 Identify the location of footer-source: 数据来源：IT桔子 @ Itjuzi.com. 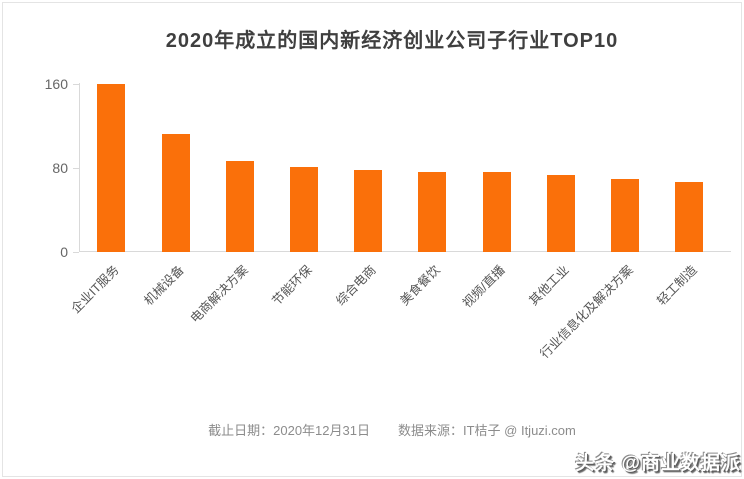
(486, 430).